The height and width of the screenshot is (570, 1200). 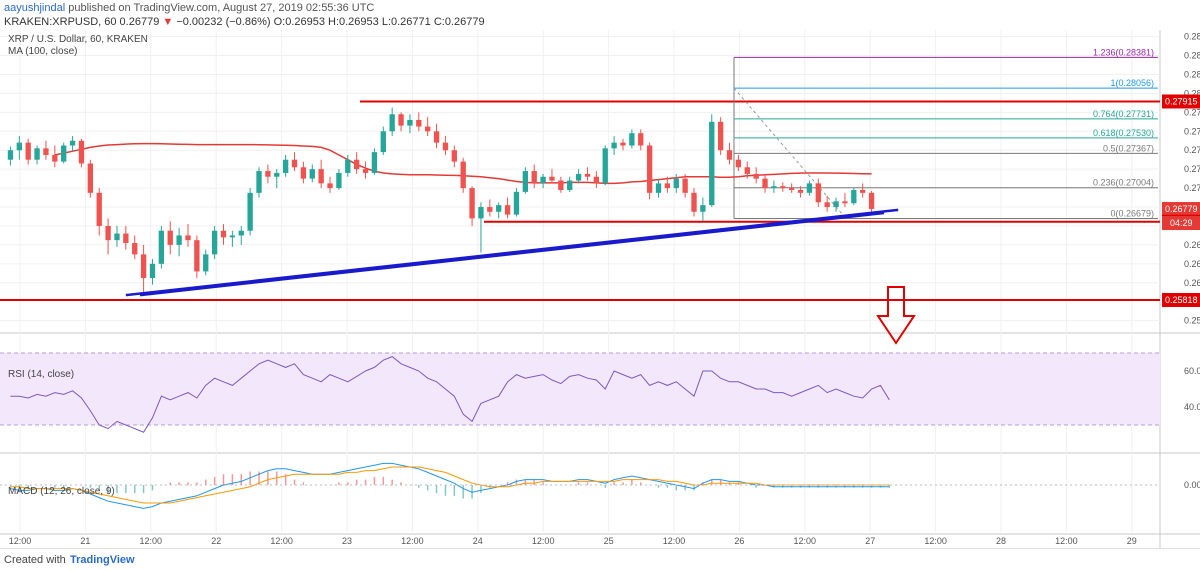 What do you see at coordinates (1192, 131) in the screenshot?
I see `y-tick-label: 0.27600` at bounding box center [1192, 131].